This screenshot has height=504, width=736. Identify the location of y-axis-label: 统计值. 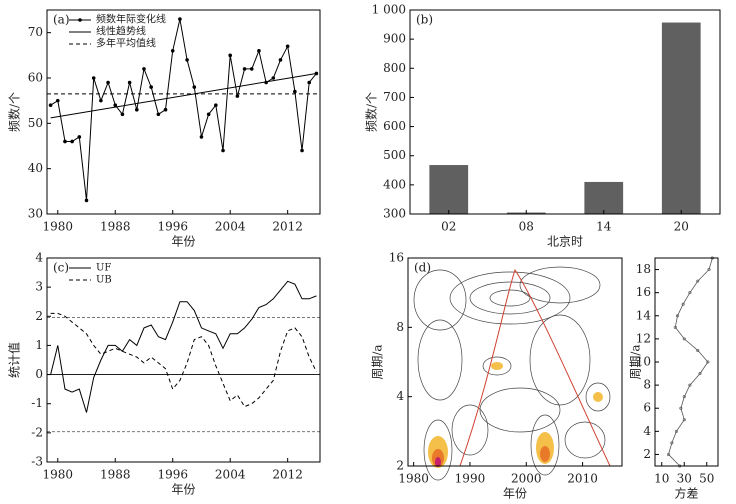
(14, 360).